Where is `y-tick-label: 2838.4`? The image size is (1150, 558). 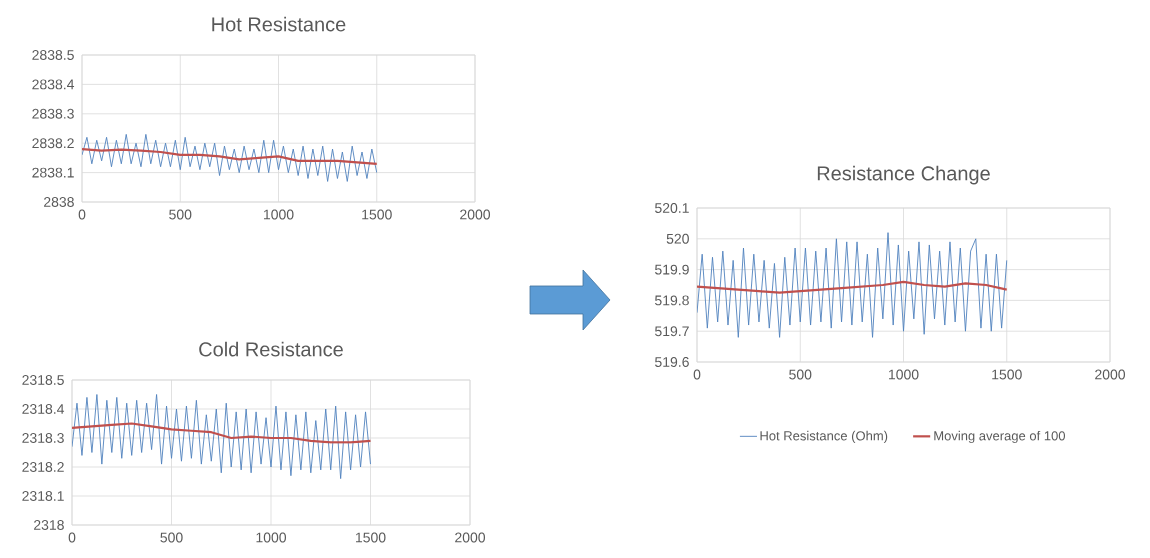 y-tick-label: 2838.4 is located at coordinates (53, 84).